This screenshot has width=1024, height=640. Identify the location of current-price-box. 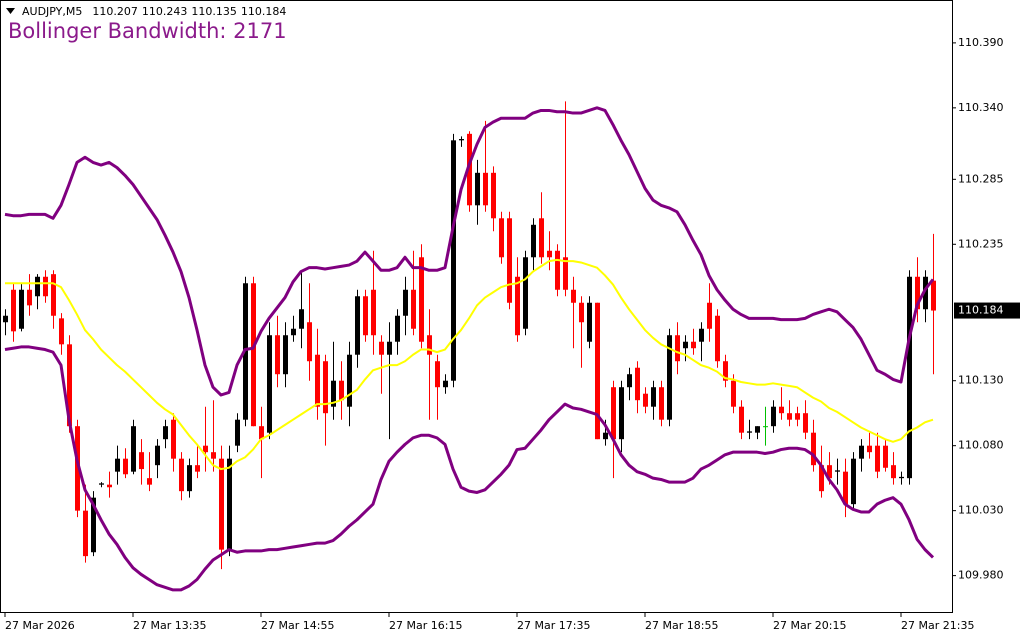
(987, 310).